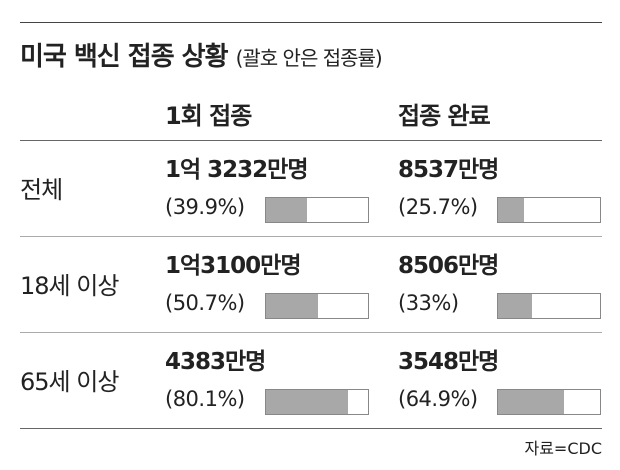 This screenshot has width=620, height=470. Describe the element at coordinates (215, 362) in the screenshot. I see `count: 4383만명` at that location.